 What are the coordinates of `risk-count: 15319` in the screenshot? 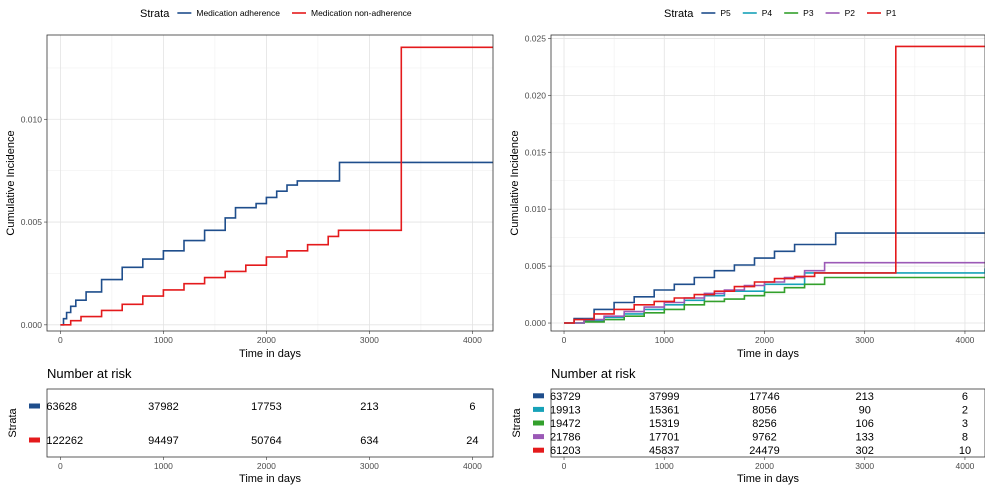 It's located at (664, 424).